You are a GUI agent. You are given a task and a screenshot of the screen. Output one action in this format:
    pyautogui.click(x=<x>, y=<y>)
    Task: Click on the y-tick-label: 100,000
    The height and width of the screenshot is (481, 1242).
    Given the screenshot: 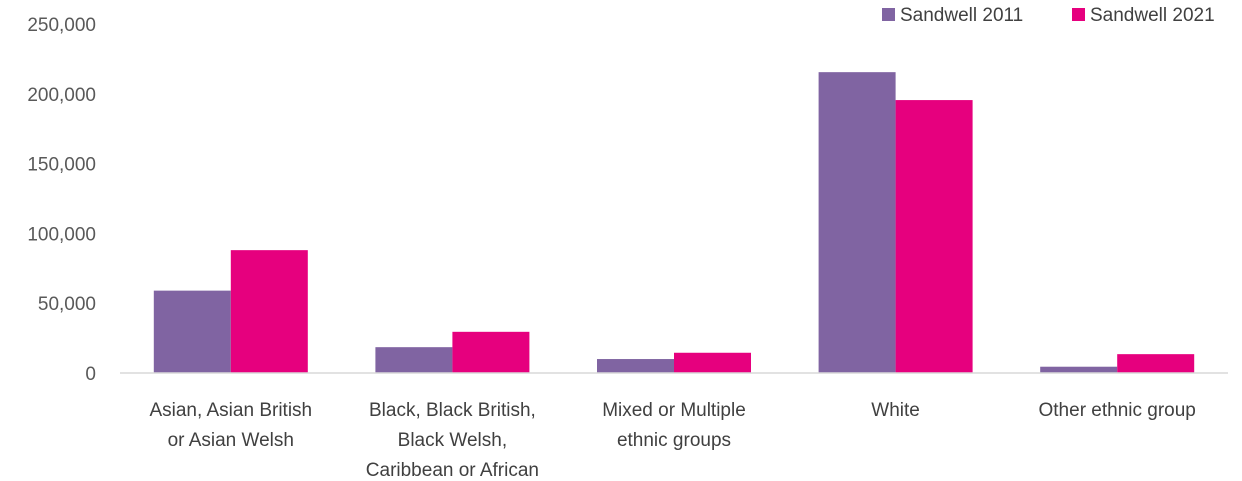 What is the action you would take?
    pyautogui.click(x=61, y=234)
    